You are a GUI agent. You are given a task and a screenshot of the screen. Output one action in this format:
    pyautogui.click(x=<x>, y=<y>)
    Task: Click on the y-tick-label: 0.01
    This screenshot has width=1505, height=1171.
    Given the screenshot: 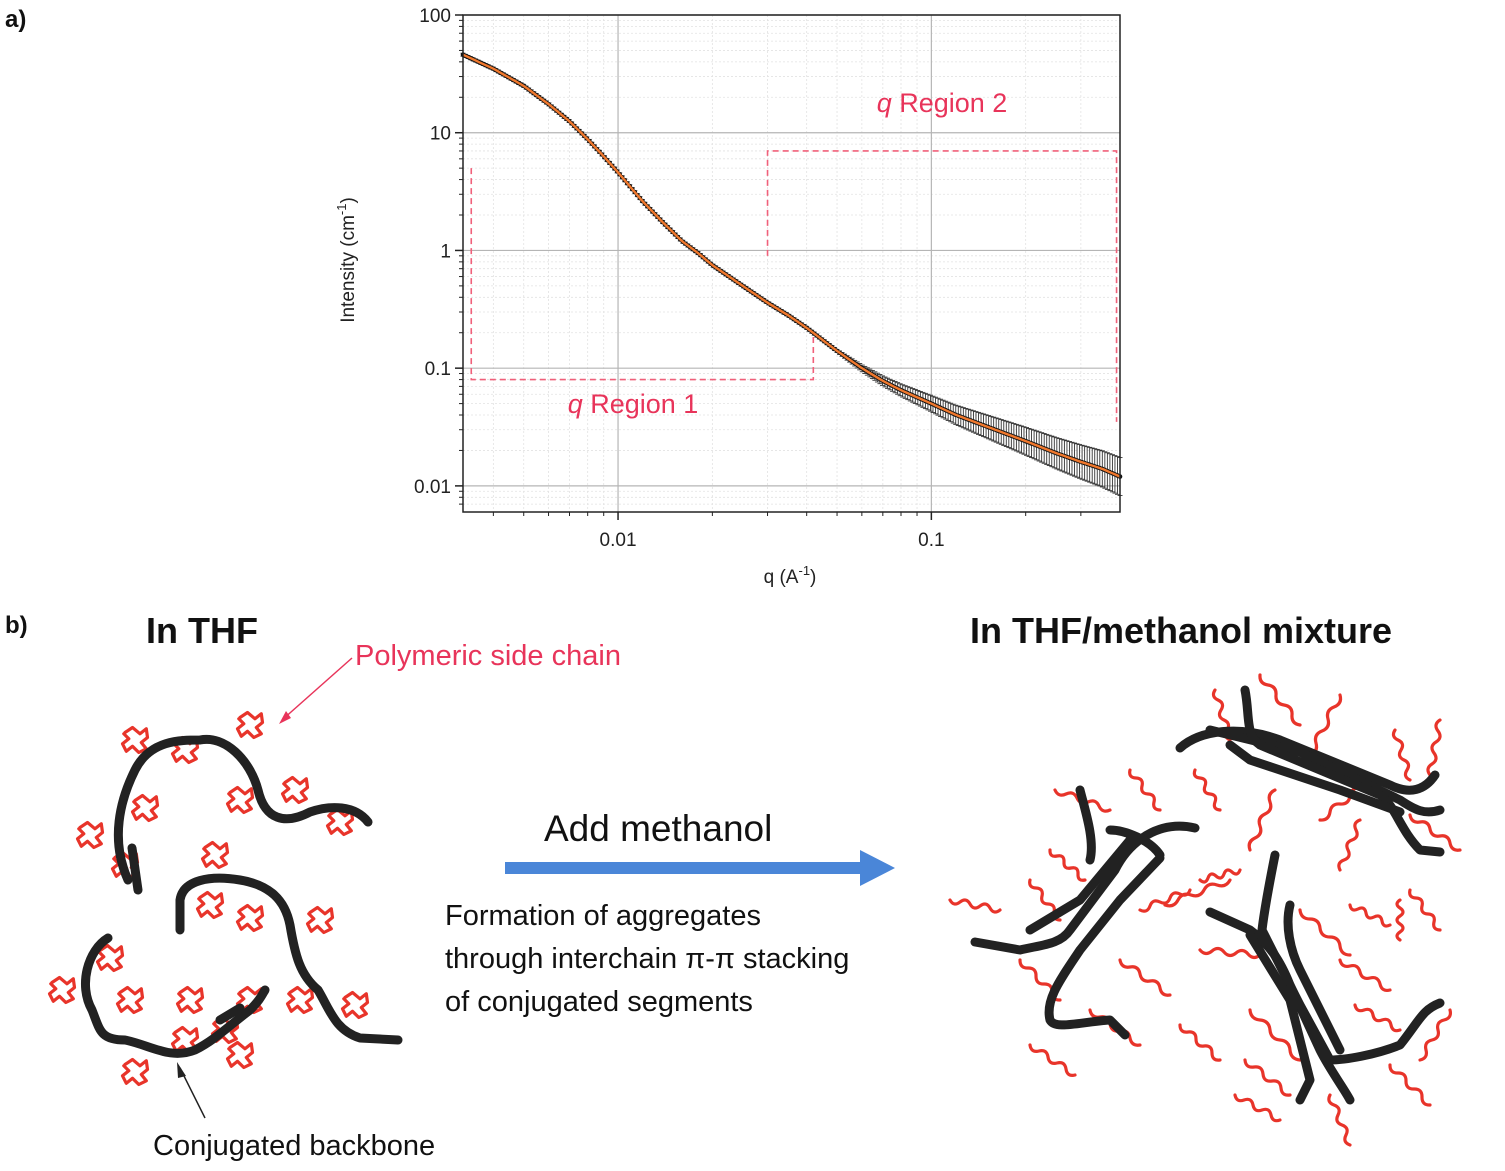 What is the action you would take?
    pyautogui.click(x=432, y=487)
    